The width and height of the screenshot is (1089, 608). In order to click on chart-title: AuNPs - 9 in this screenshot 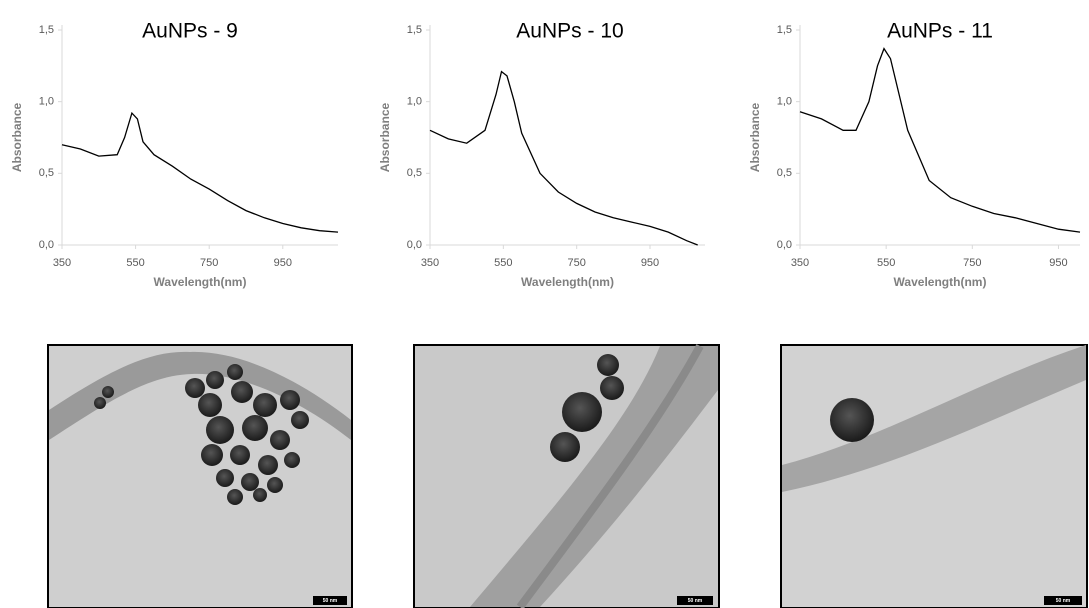, I will do `click(190, 31)`.